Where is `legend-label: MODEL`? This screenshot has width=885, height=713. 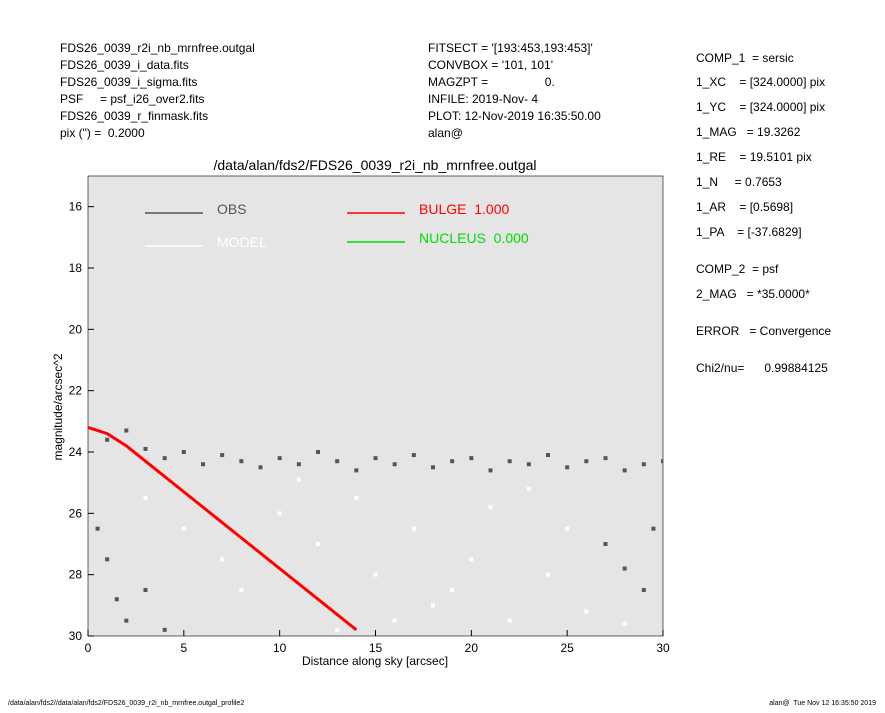 legend-label: MODEL is located at coordinates (242, 242).